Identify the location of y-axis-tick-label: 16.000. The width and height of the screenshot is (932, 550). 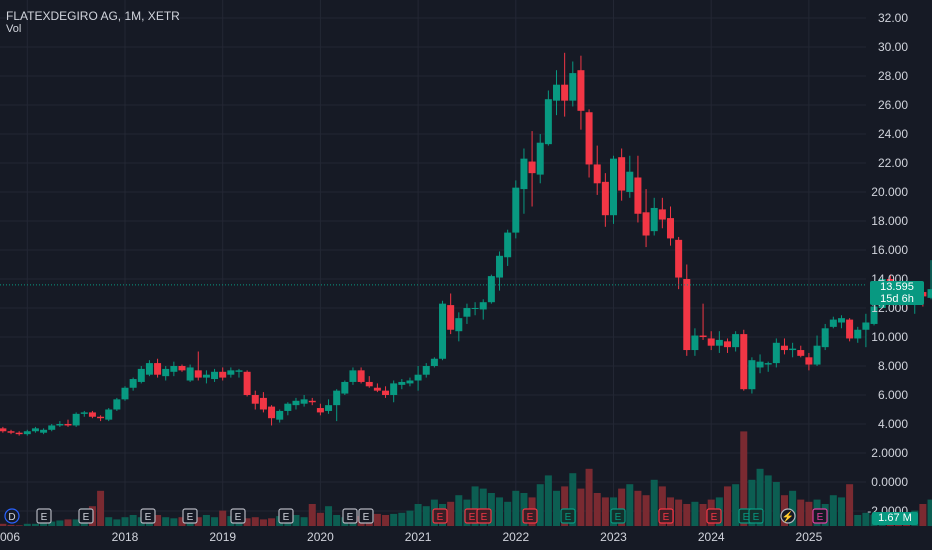
(889, 250).